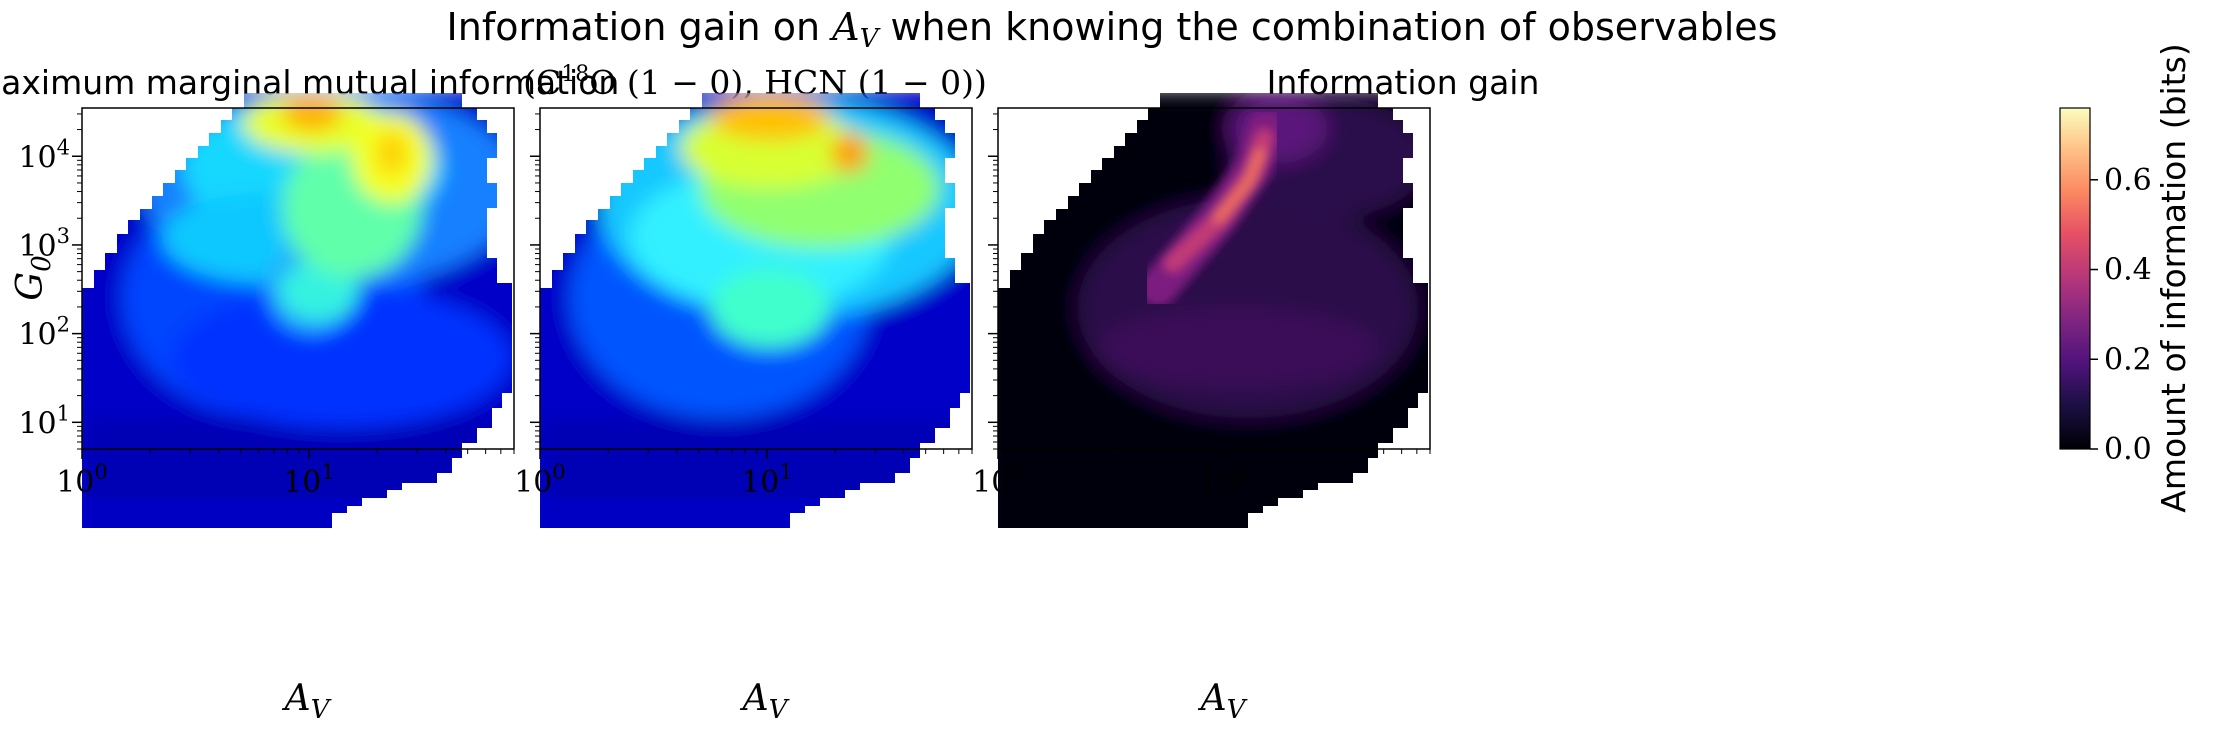 The width and height of the screenshot is (2224, 737). What do you see at coordinates (1214, 278) in the screenshot?
I see `right-plot-frame` at bounding box center [1214, 278].